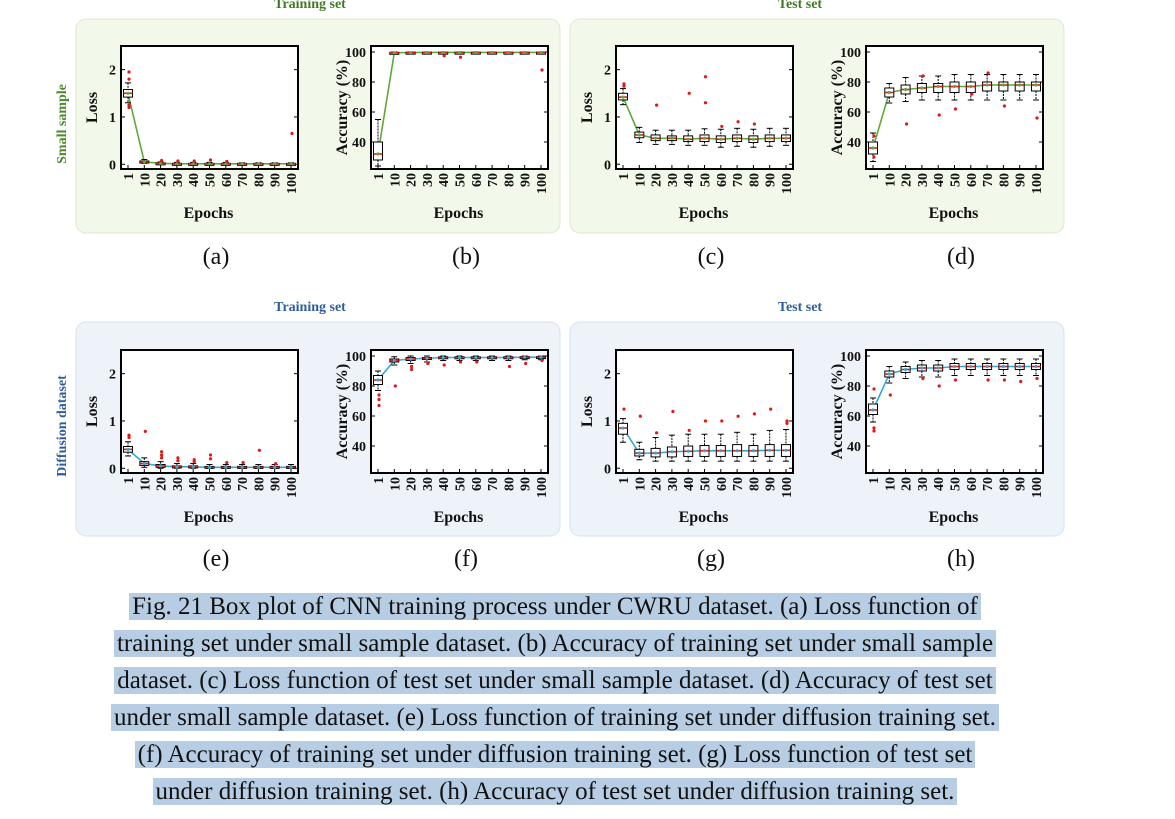 This screenshot has height=819, width=1175. I want to click on subfigure-label: (h), so click(961, 559).